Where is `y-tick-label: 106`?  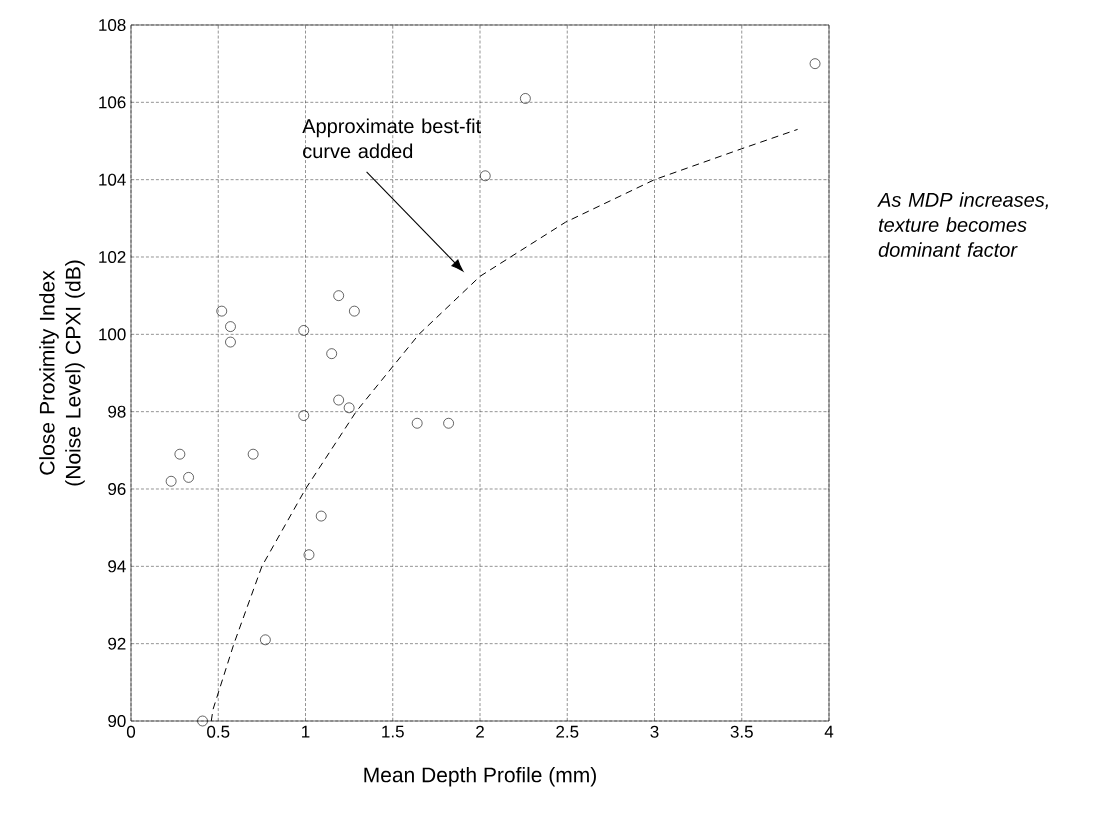
y-tick-label: 106 is located at coordinates (112, 102).